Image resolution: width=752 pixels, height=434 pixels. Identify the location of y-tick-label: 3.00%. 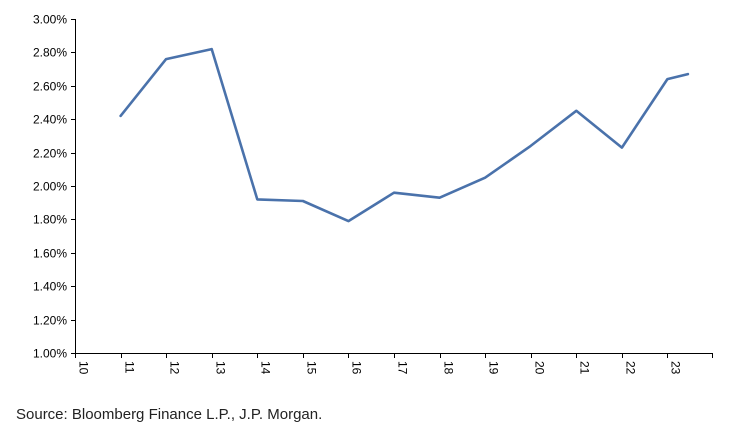
(50, 20).